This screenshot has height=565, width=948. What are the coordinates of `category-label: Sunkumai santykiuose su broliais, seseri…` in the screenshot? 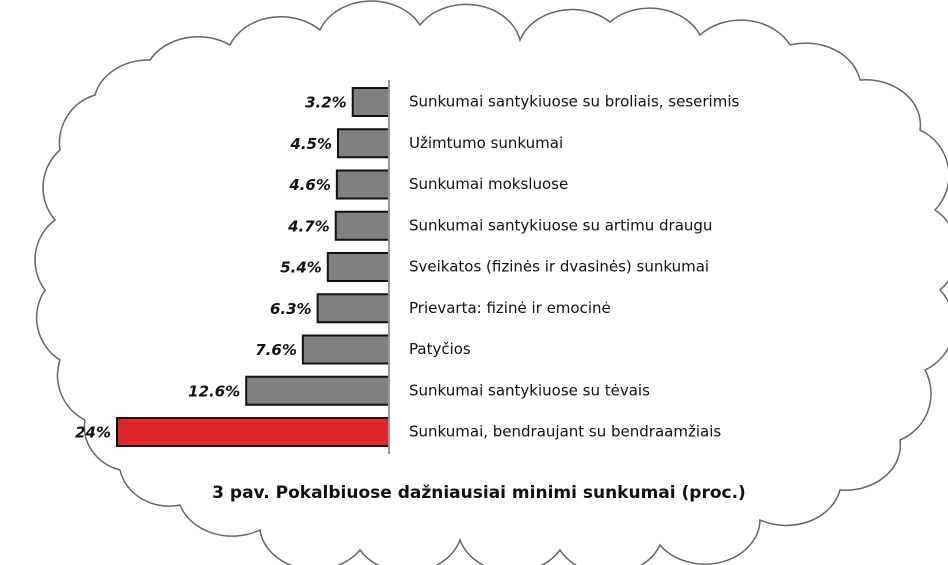 It's located at (574, 102).